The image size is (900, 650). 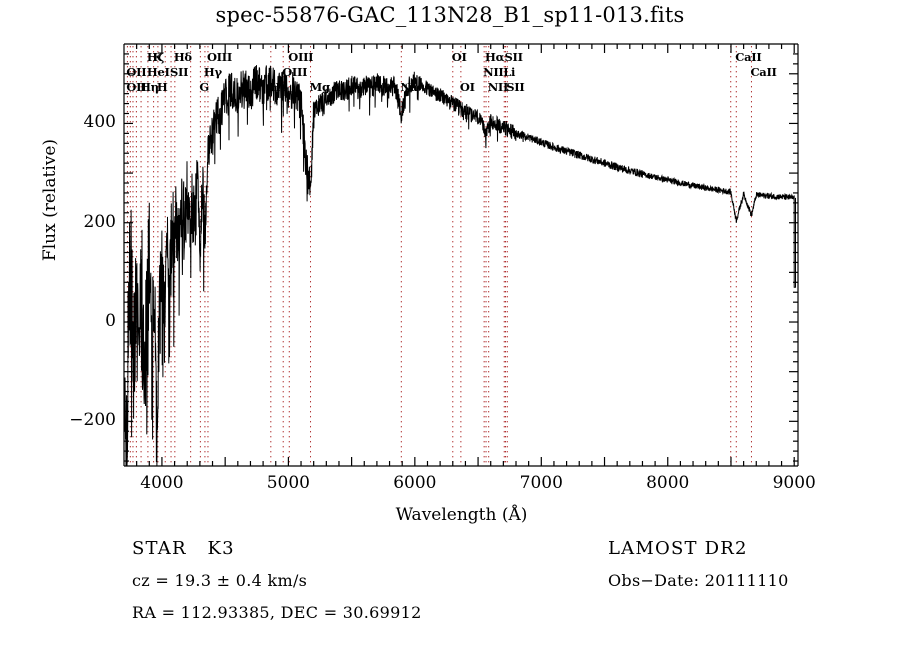 What do you see at coordinates (278, 87) in the screenshot?
I see `spectral-line-label: Hβ` at bounding box center [278, 87].